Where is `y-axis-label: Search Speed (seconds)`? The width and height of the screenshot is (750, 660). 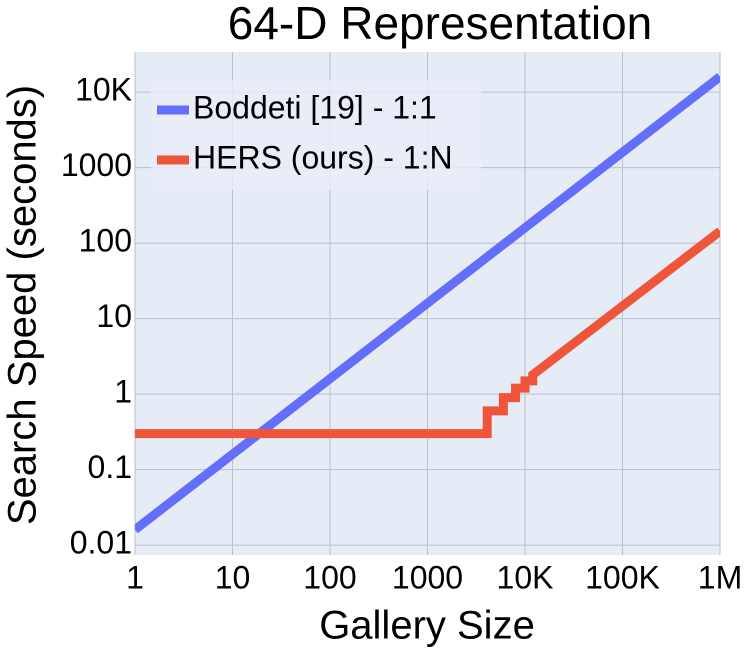 y-axis-label: Search Speed (seconds) is located at coordinates (23, 305).